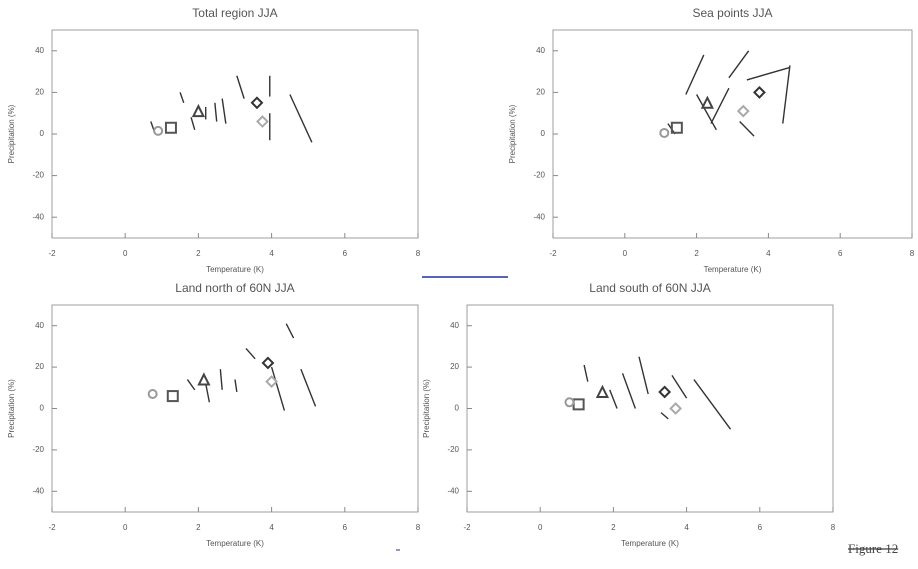 The height and width of the screenshot is (569, 918). What do you see at coordinates (732, 13) in the screenshot?
I see `chart-title: Sea points JJA` at bounding box center [732, 13].